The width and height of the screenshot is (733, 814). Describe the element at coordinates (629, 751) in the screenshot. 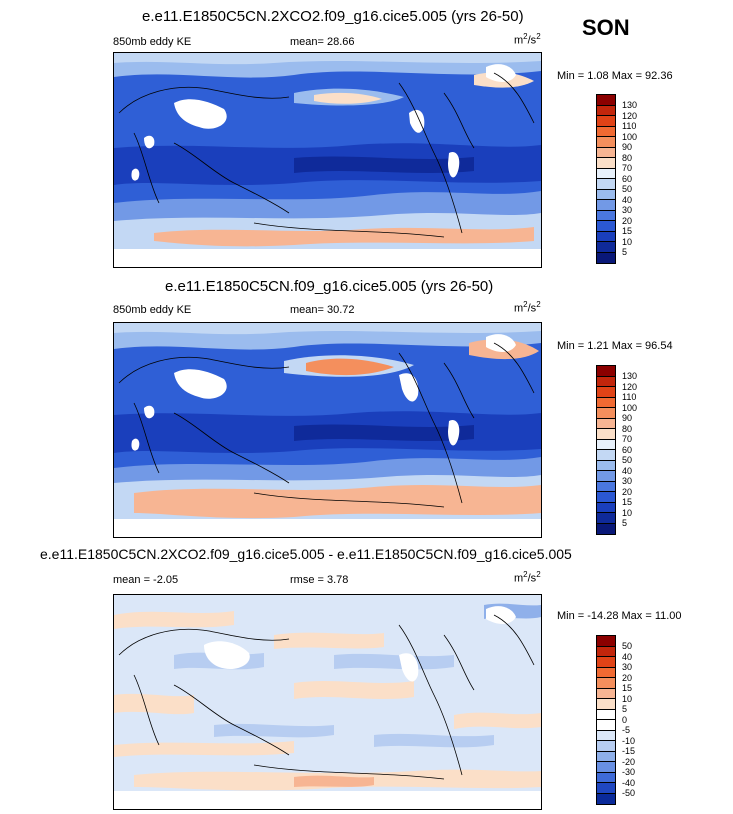

I see `panel3-colorbar-tick: -15` at that location.